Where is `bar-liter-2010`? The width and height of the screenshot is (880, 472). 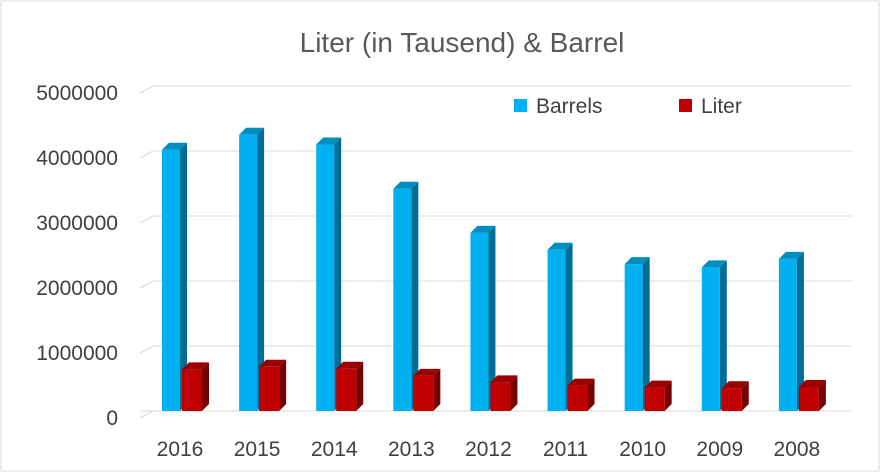 bar-liter-2010 is located at coordinates (658, 395).